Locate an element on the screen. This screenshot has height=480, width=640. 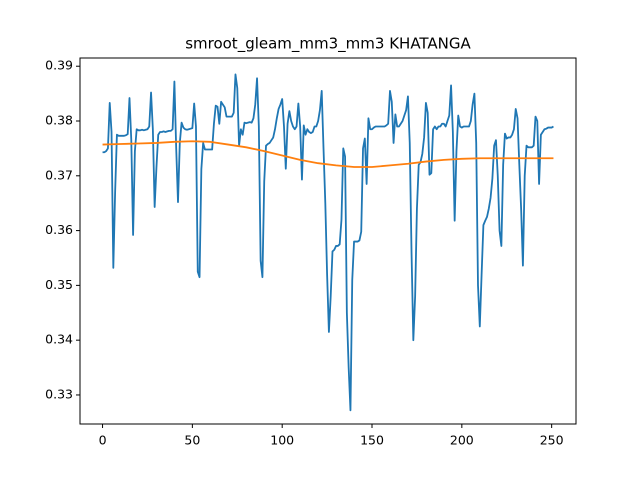
x-tick-label: 150 is located at coordinates (372, 440).